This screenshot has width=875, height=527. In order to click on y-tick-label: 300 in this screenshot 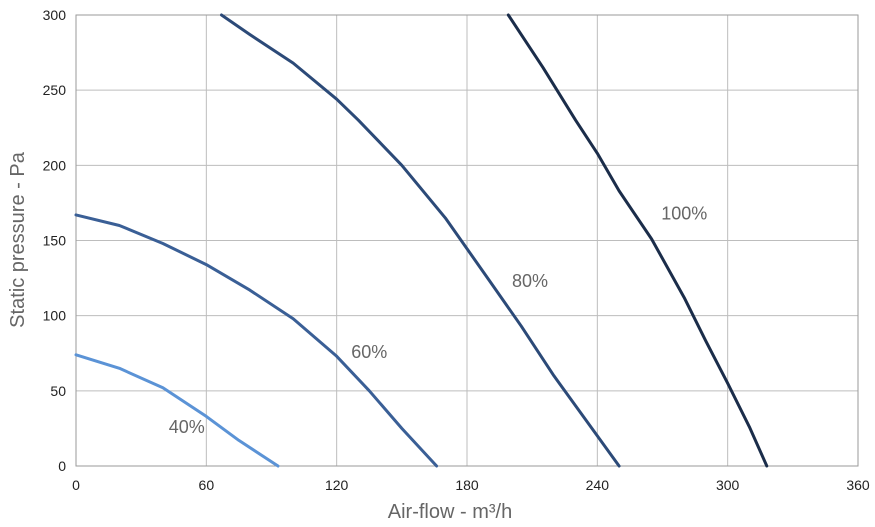, I will do `click(55, 15)`.